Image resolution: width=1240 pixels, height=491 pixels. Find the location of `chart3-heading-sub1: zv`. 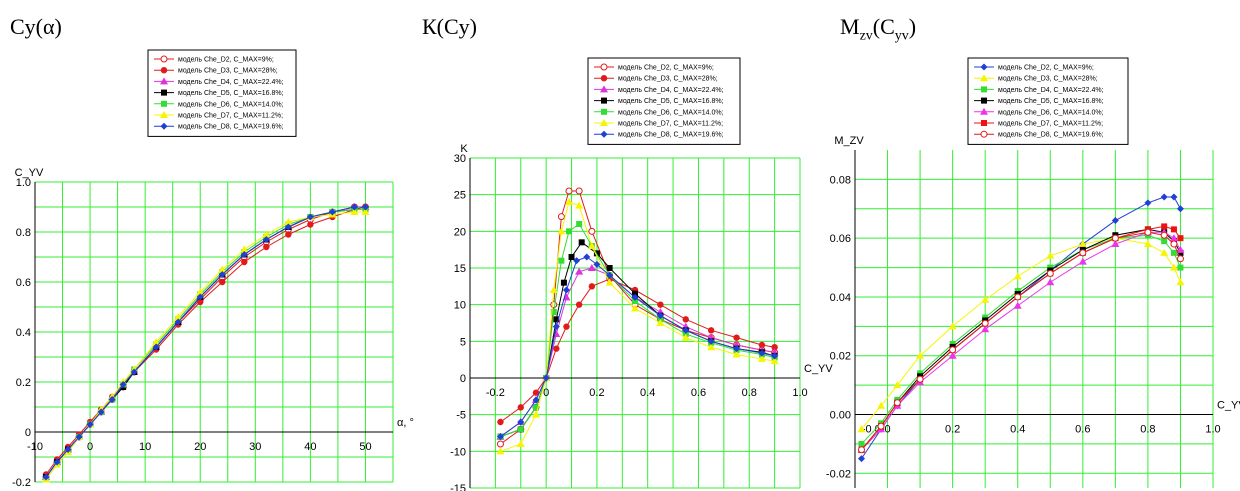

chart3-heading-sub1: zv is located at coordinates (866, 36).